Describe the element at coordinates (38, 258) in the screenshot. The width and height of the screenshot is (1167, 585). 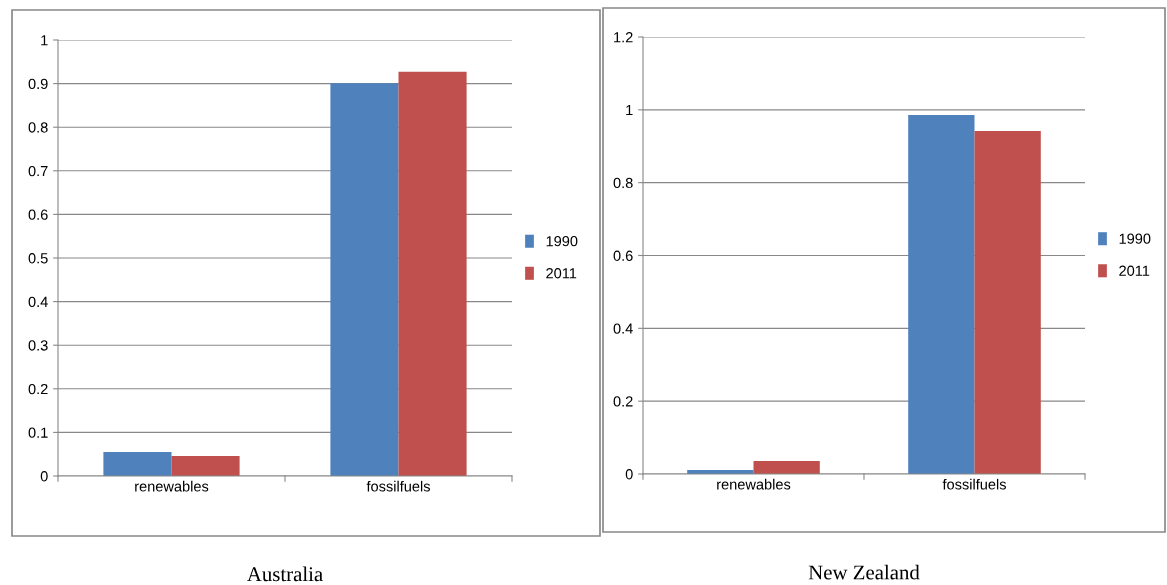
I see `y-tick-label: 0.5` at that location.